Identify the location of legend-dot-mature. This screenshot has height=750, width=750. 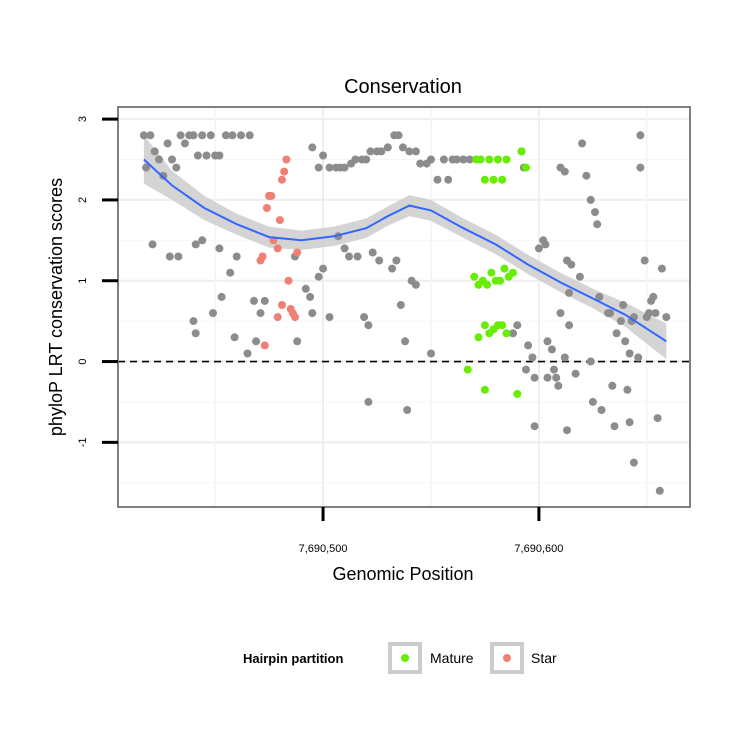
(405, 658).